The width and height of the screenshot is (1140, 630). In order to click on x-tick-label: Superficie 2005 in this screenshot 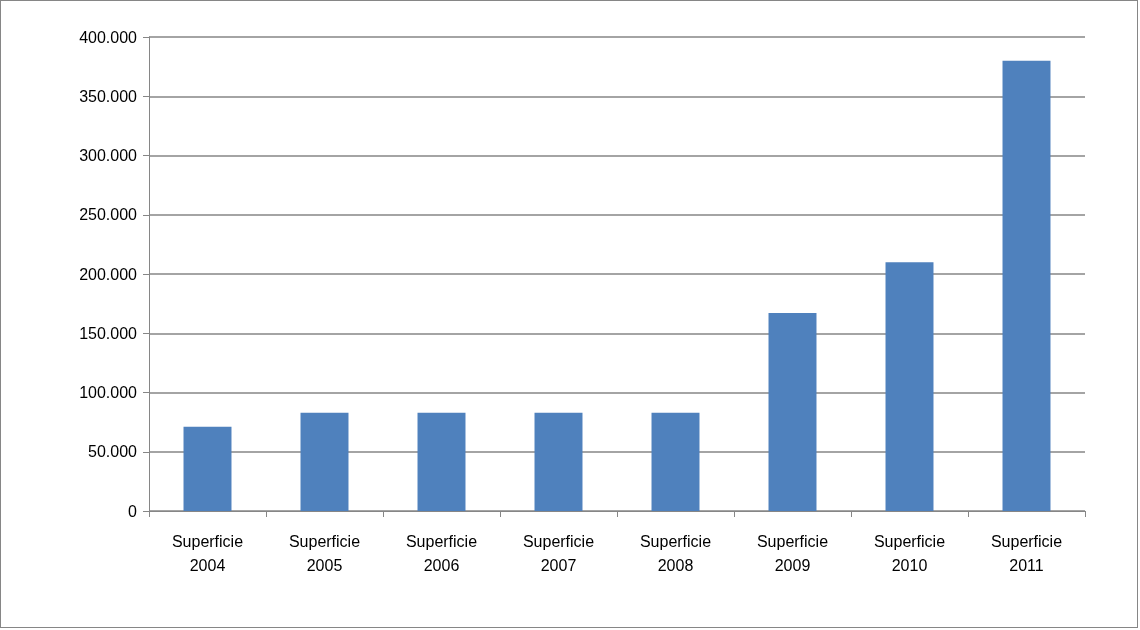, I will do `click(324, 553)`.